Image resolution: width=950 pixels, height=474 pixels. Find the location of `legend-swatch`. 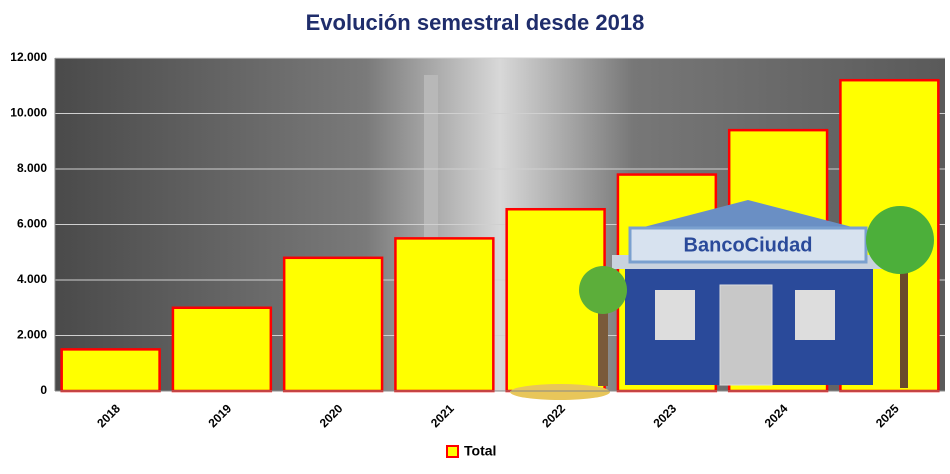

legend-swatch is located at coordinates (452, 451).